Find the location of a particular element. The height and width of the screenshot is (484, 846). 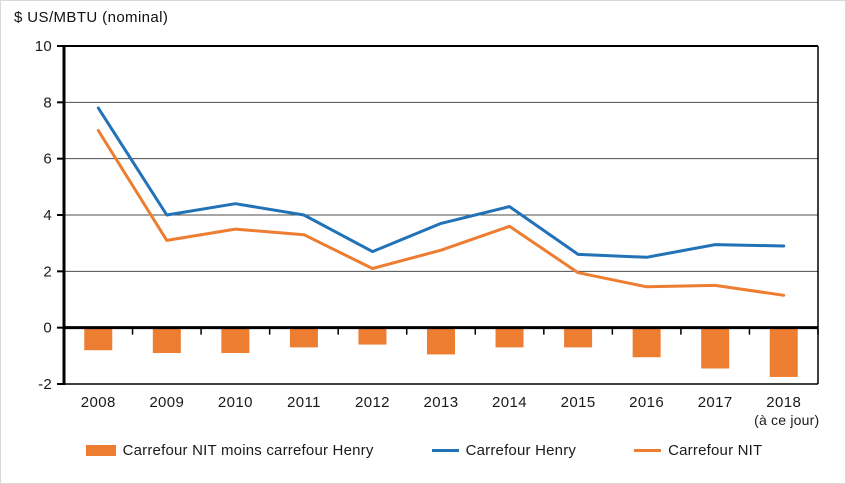

legend-item-nit-moins-henry: Carrefour NIT moins carrefour Henry is located at coordinates (229, 450).